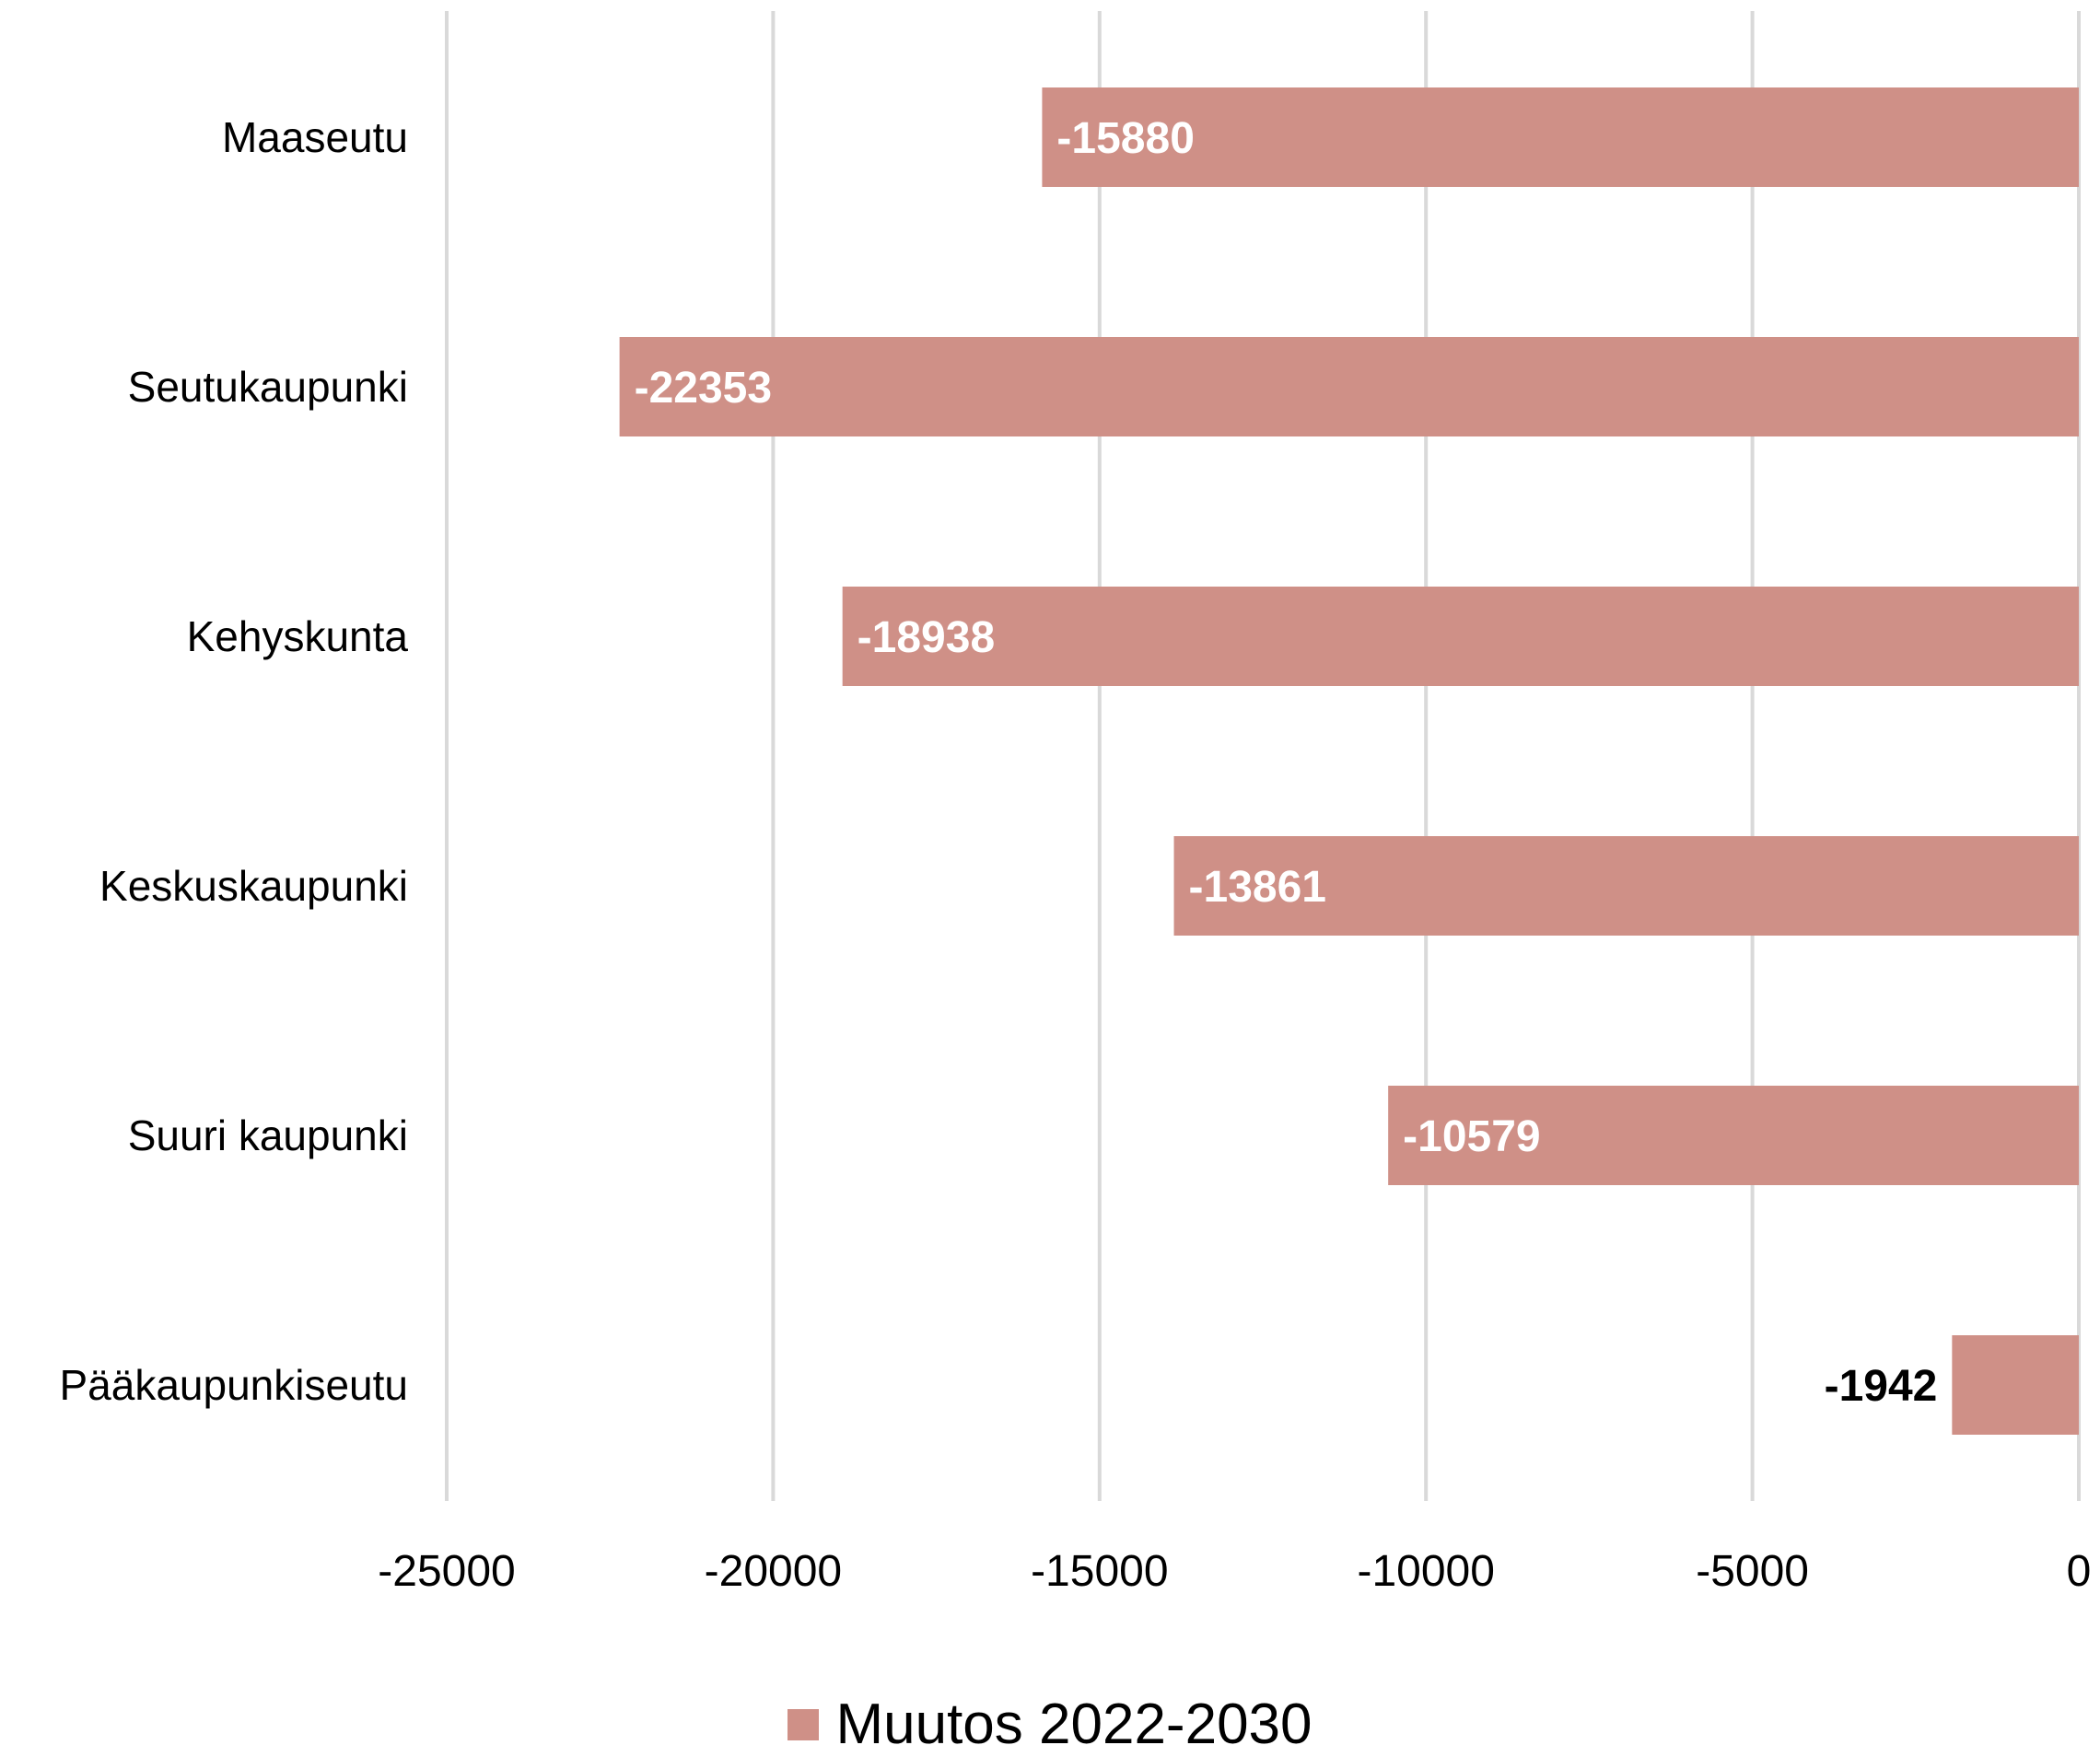 Image resolution: width=2100 pixels, height=1757 pixels. I want to click on legend-label: Muutos 2022-2030, so click(1073, 1724).